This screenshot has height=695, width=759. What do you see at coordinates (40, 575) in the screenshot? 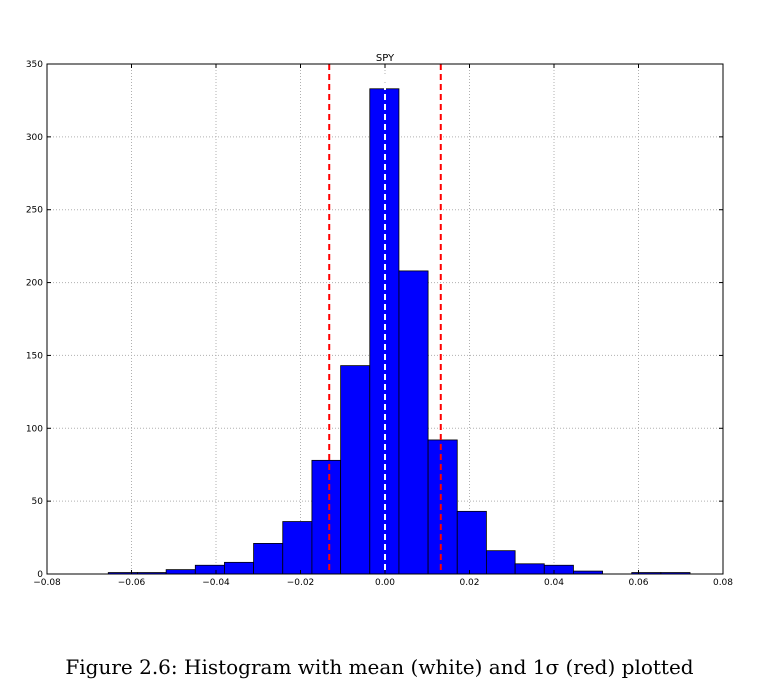
I see `y-tick-label: 0` at bounding box center [40, 575].